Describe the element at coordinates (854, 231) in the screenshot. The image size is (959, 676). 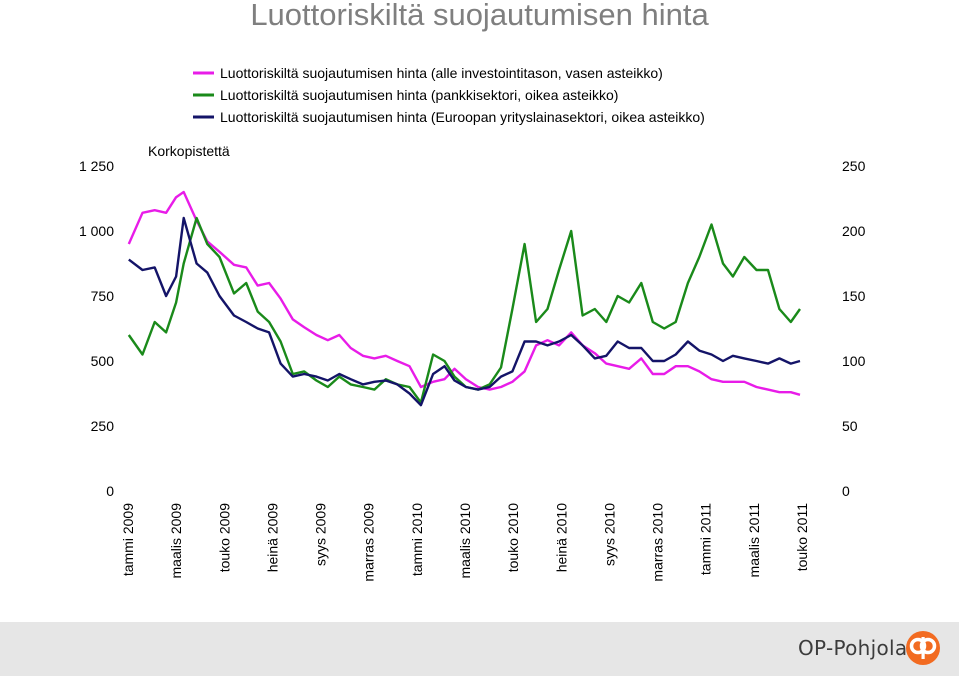
I see `right-tick-label: 200` at that location.